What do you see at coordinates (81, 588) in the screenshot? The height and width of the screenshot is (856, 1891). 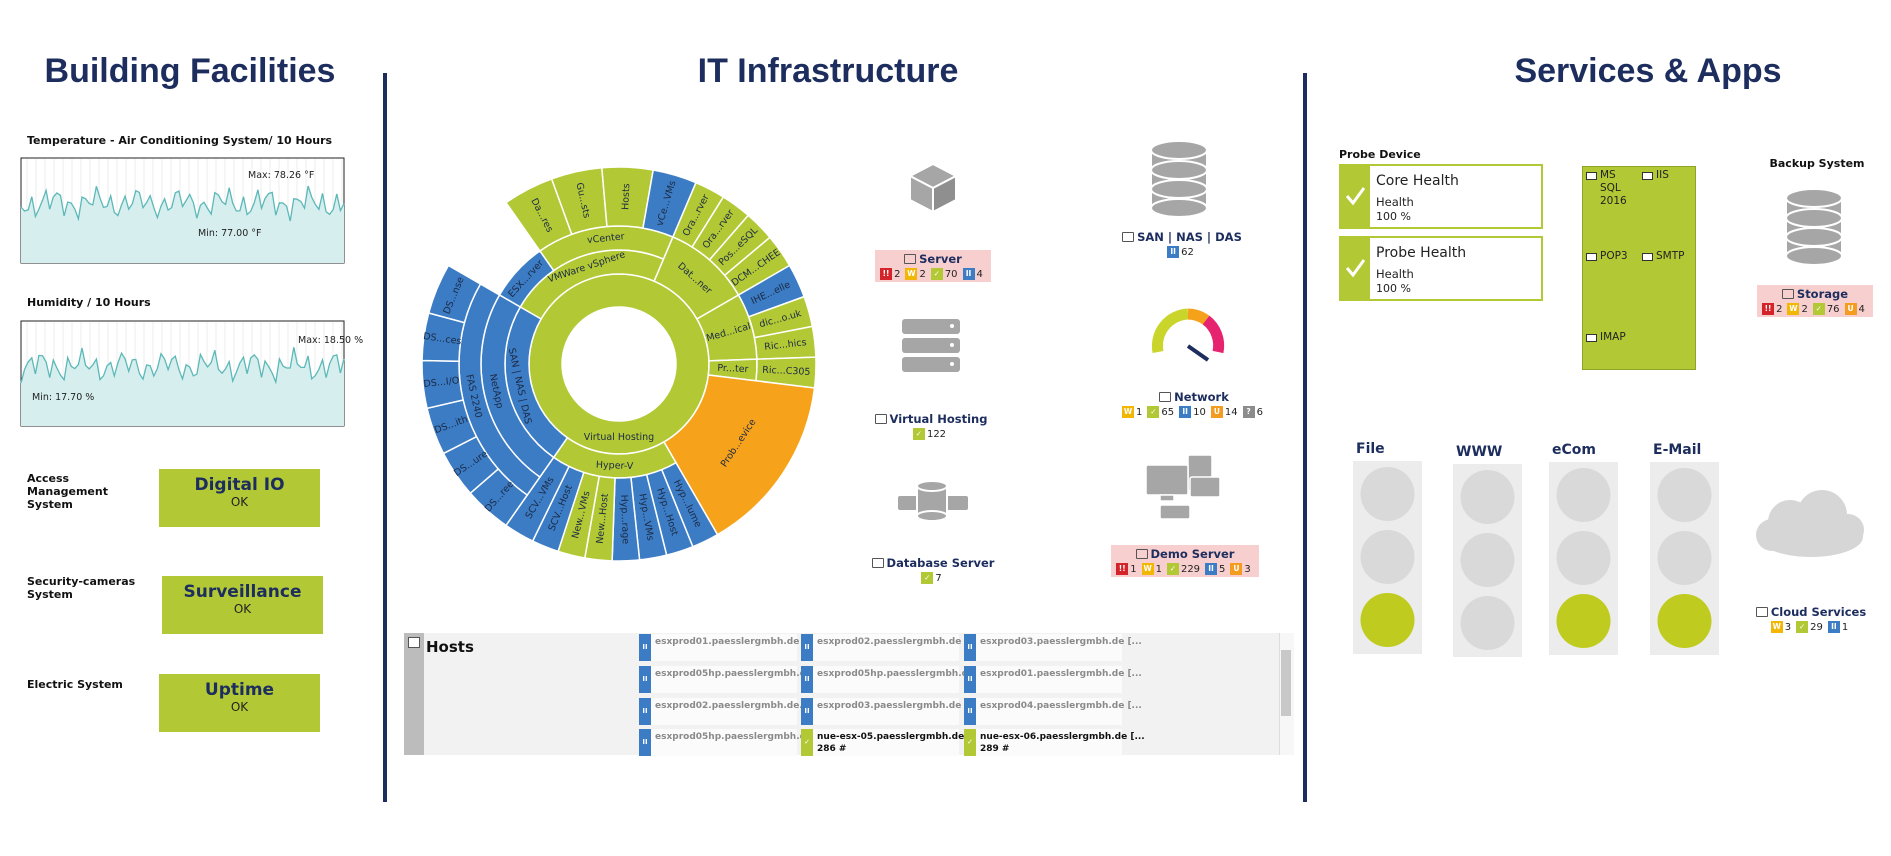 I see `system-label: Security-cameras System` at bounding box center [81, 588].